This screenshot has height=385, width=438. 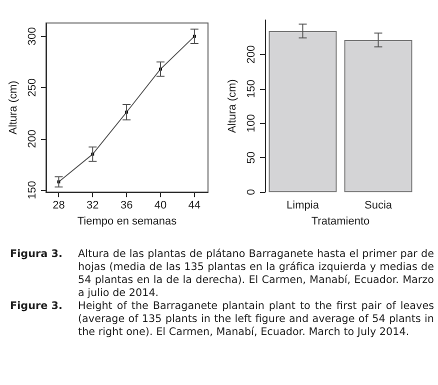 I want to click on x-tick-label: 32, so click(x=92, y=206).